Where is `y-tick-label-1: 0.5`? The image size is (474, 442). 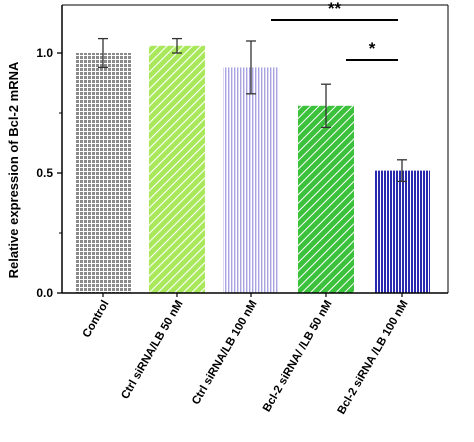 y-tick-label-1: 0.5 is located at coordinates (44, 173).